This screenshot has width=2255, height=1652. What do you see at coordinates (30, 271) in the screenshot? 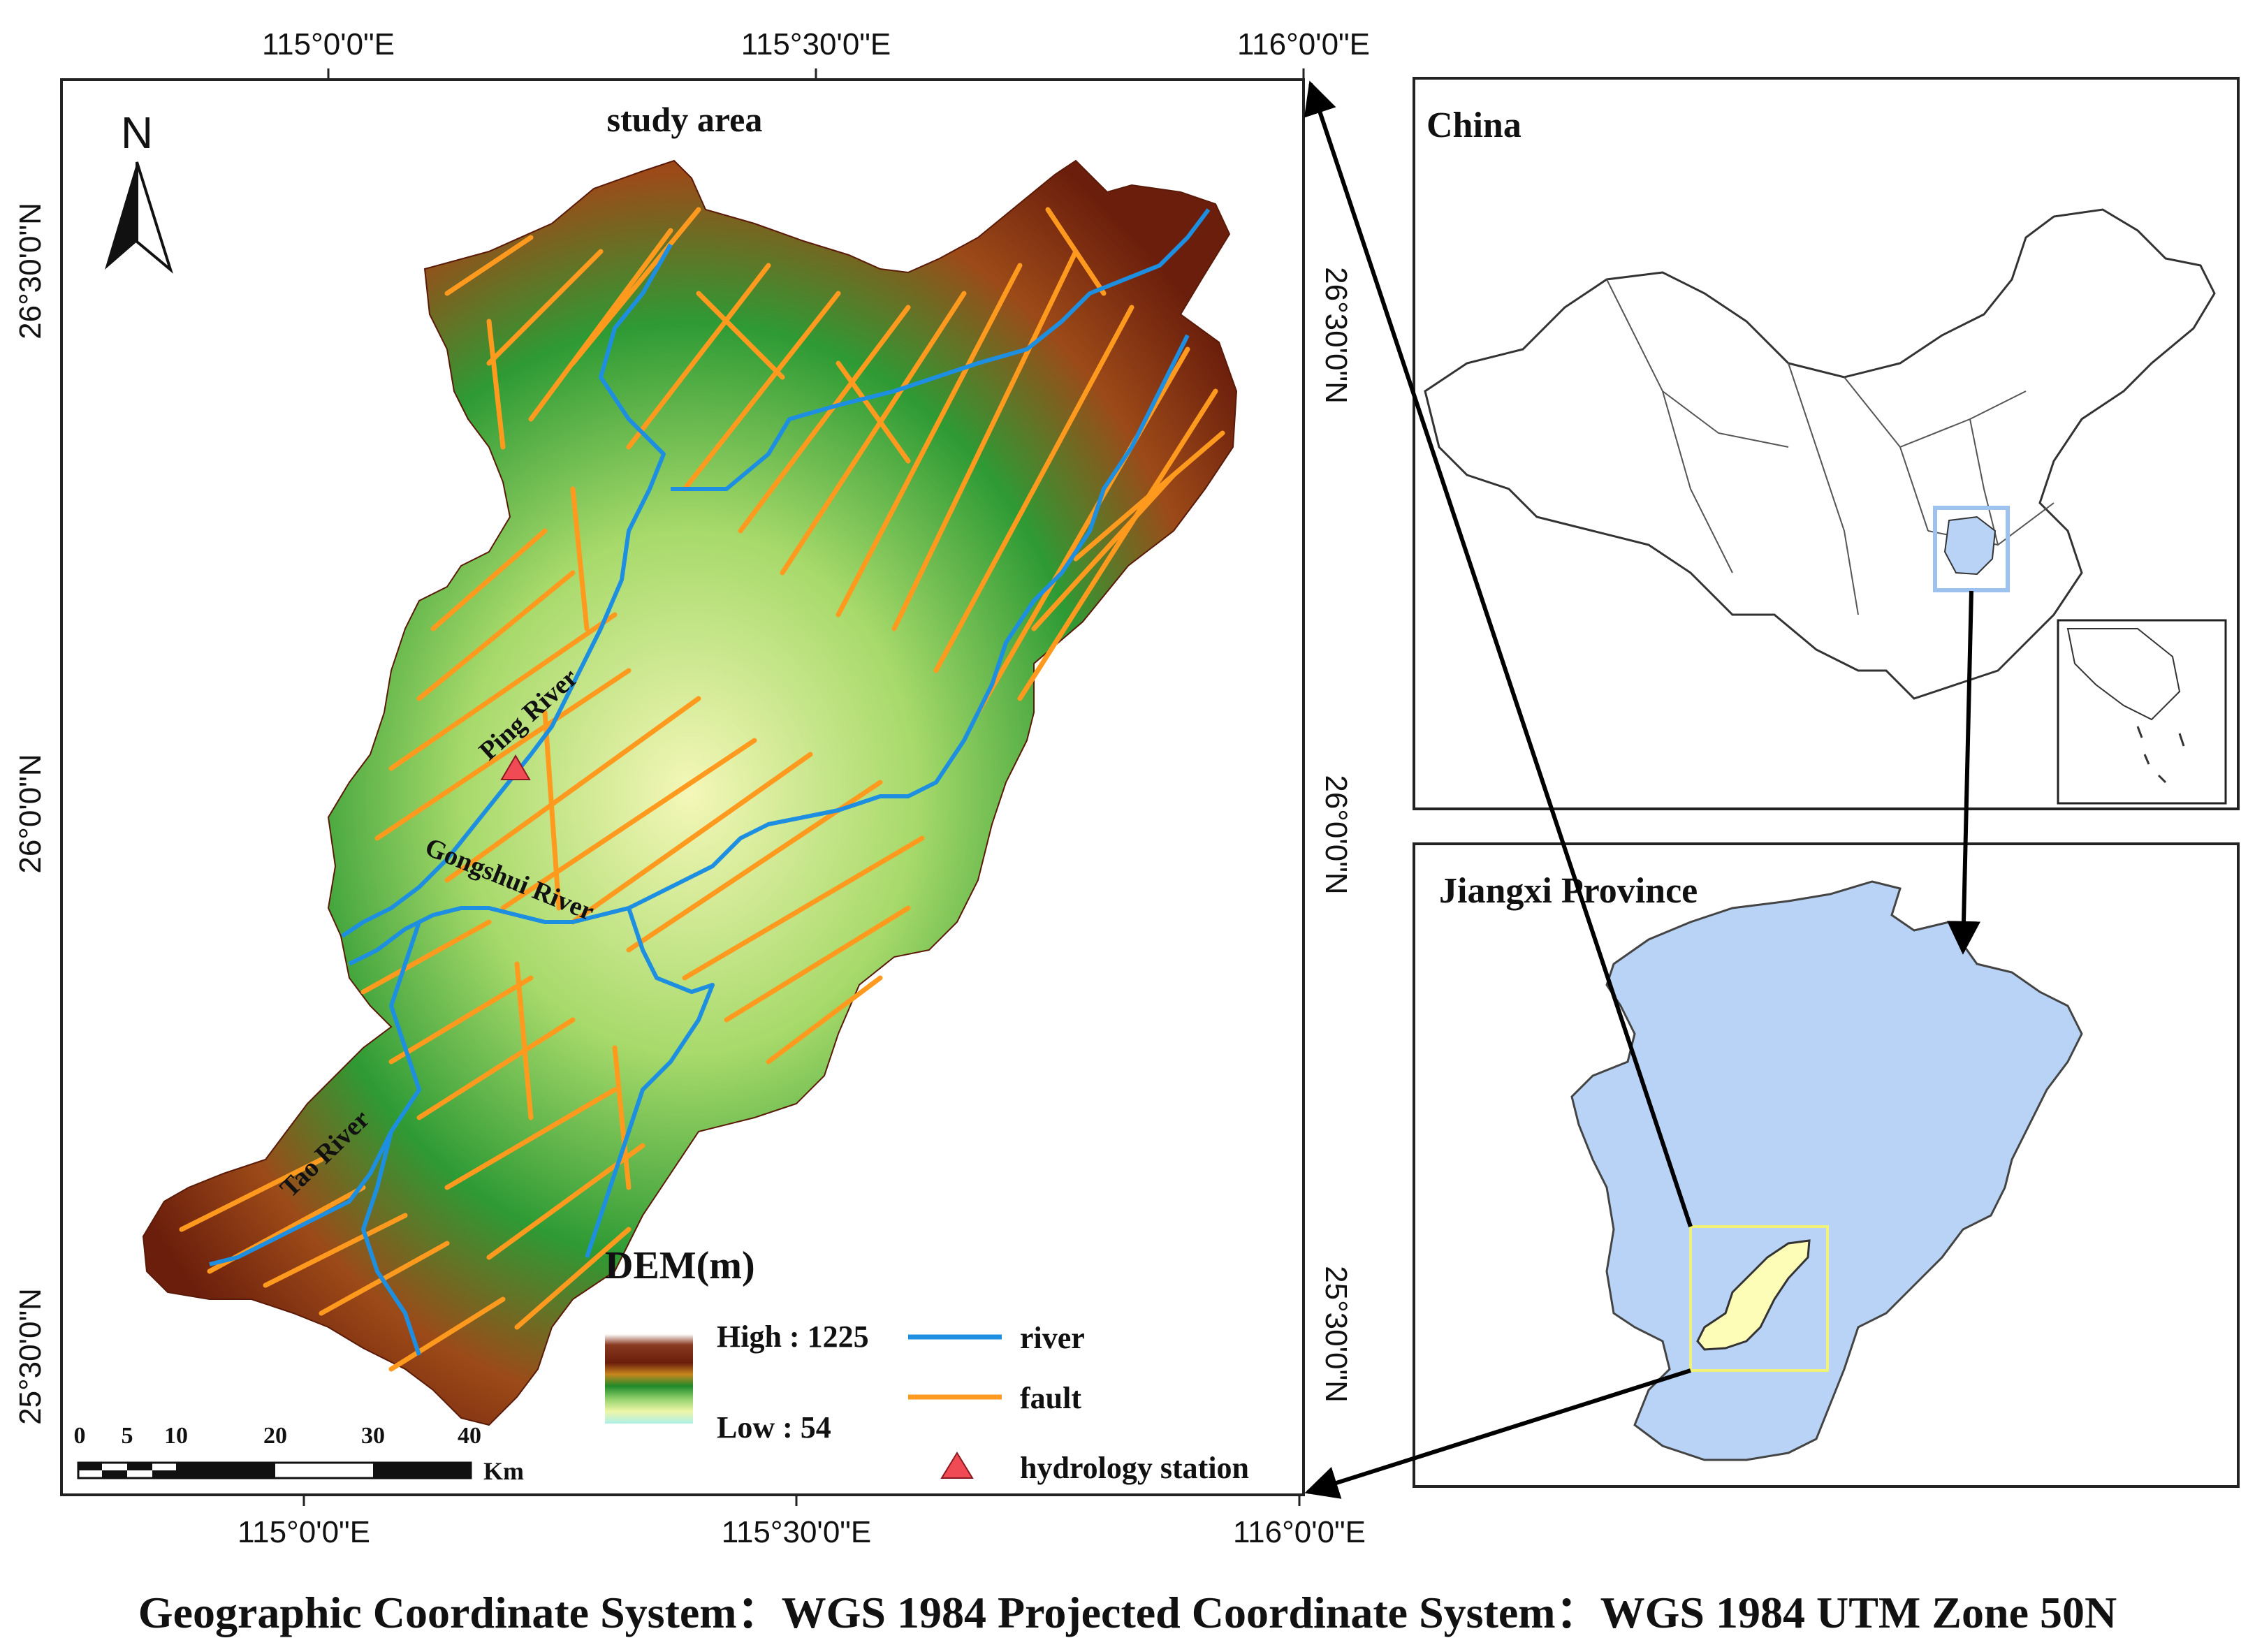
I see `left-latitude-label: 26°30'0"N` at bounding box center [30, 271].